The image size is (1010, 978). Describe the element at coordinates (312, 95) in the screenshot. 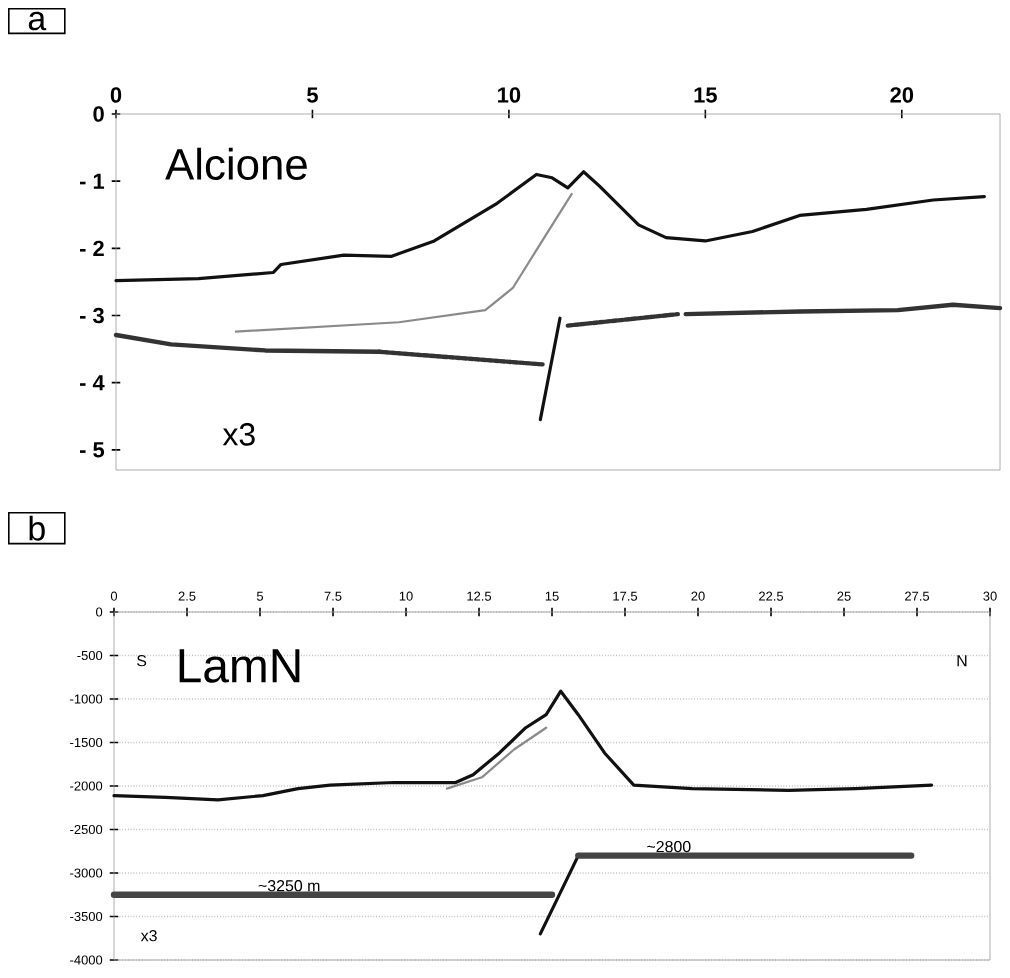

I see `x-tick-label: 5` at that location.